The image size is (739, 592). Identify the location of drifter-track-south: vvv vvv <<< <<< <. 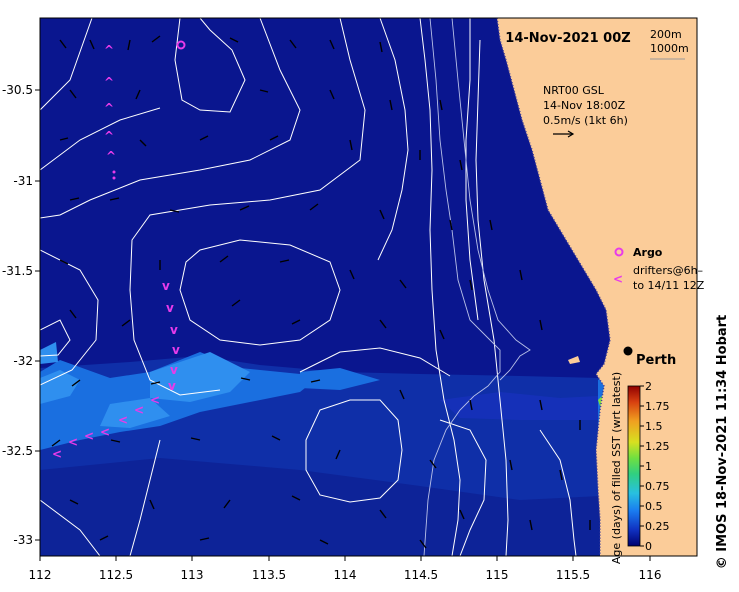
(116, 370).